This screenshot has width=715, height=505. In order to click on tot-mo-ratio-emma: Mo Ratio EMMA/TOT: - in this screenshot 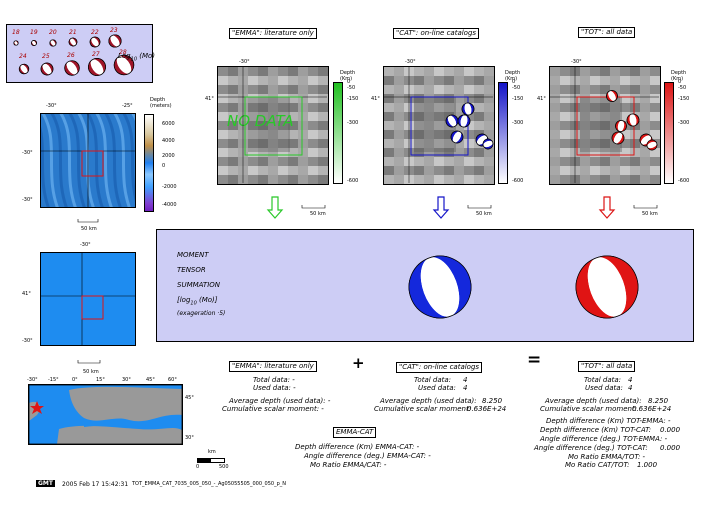, I will do `click(607, 457)`.